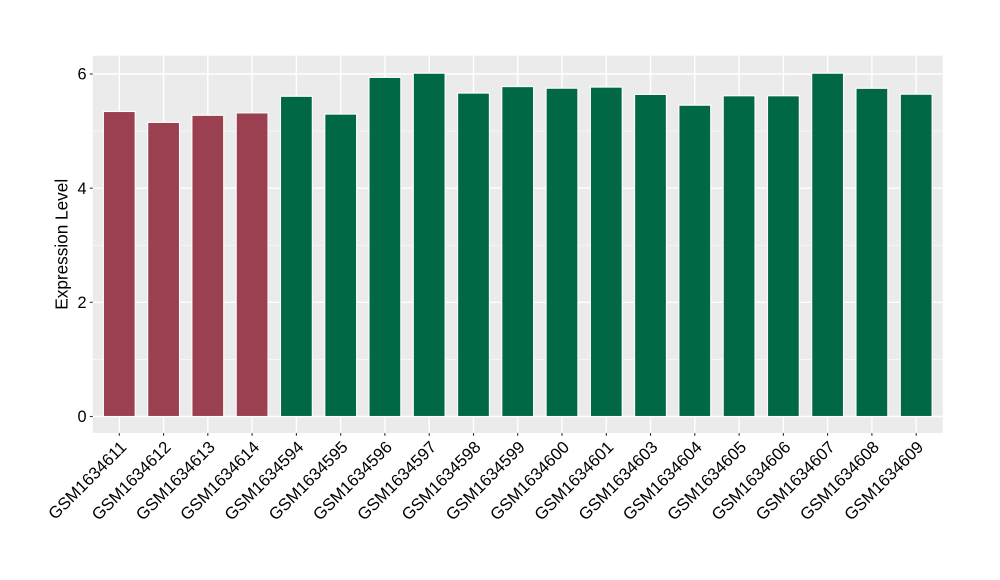  Describe the element at coordinates (82, 189) in the screenshot. I see `svg-text: 4` at that location.